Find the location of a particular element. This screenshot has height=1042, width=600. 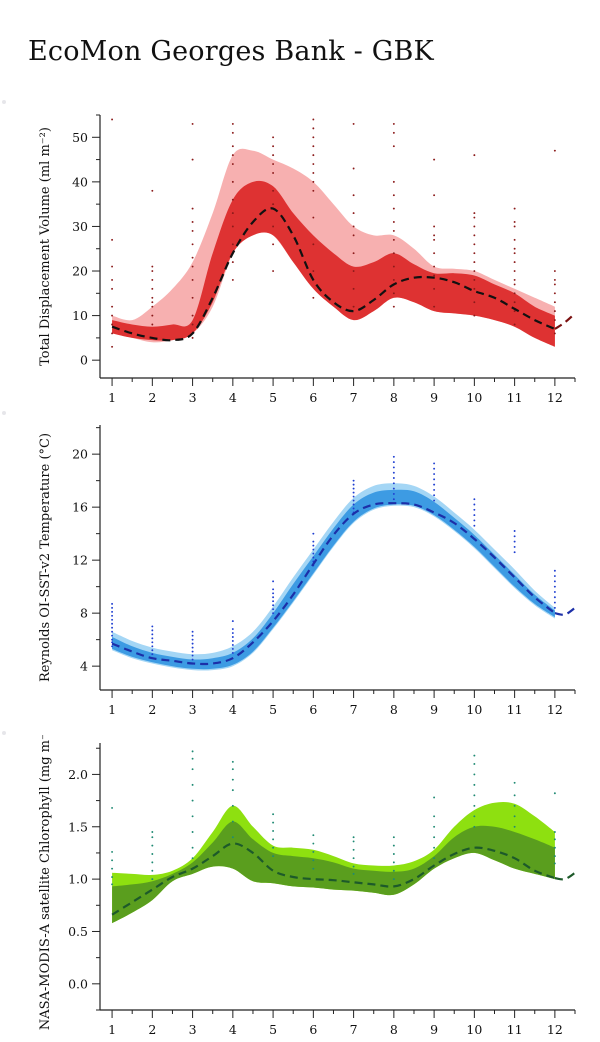

x-tick-label: 1 is located at coordinates (112, 397).